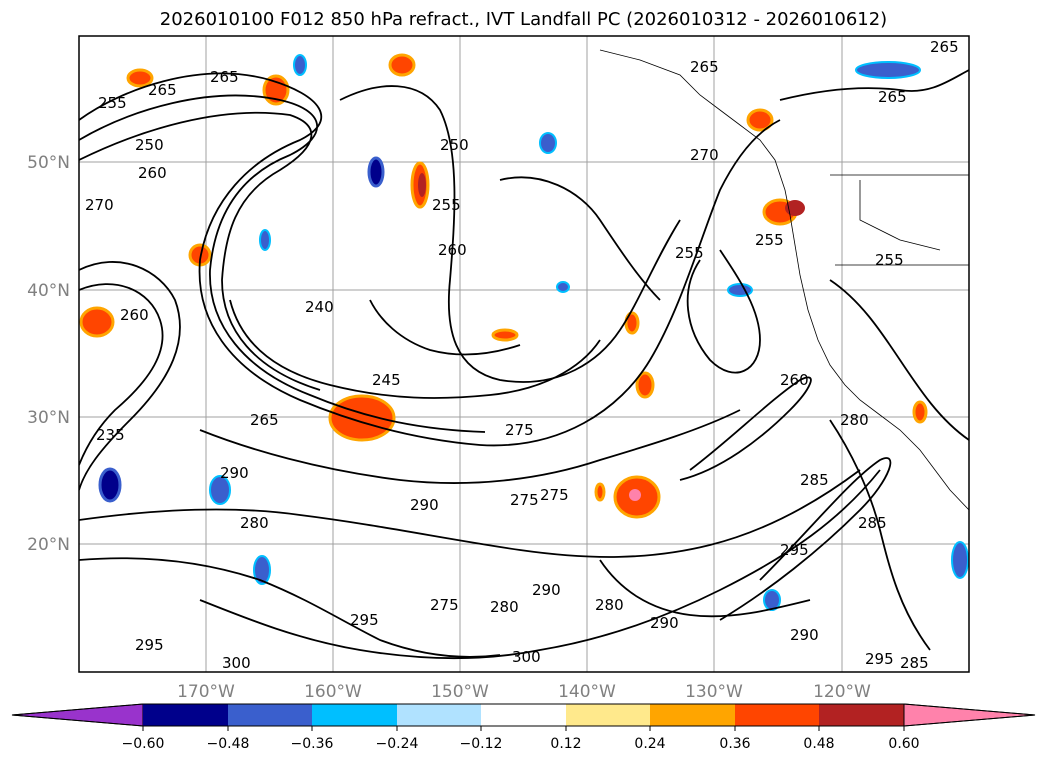  I want to click on contour-label: 240, so click(319, 307).